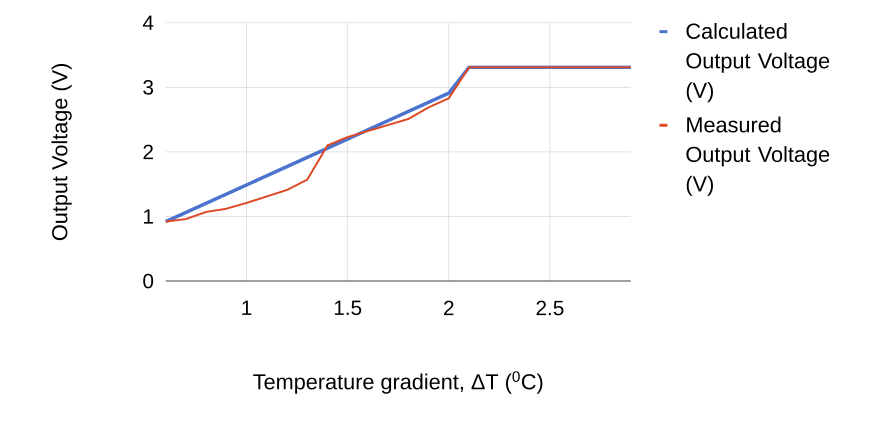  I want to click on y-tick-label: 4, so click(148, 23).